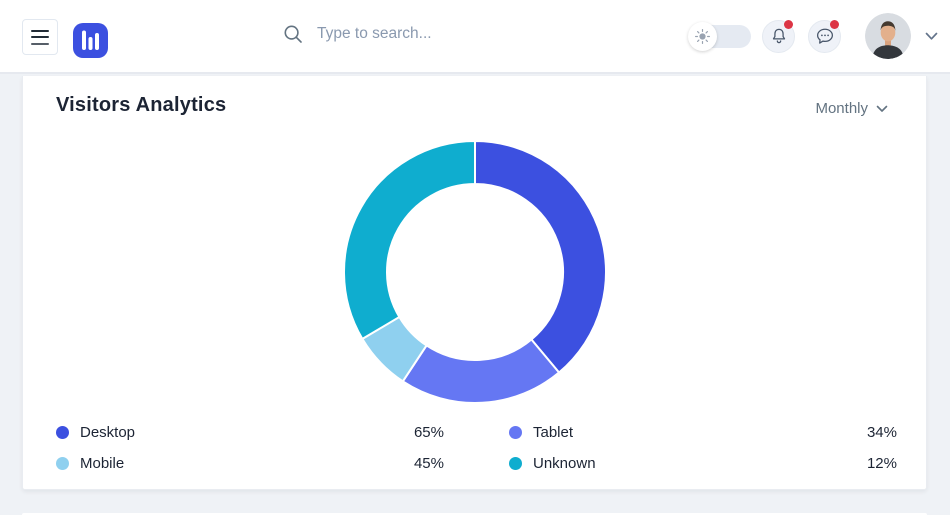 The height and width of the screenshot is (515, 950). What do you see at coordinates (62, 432) in the screenshot?
I see `legend-dot-desktop` at bounding box center [62, 432].